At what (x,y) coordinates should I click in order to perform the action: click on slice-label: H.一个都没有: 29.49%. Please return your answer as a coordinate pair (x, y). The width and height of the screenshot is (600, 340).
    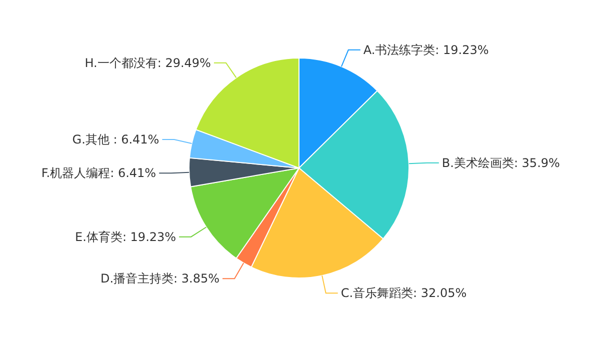
    Looking at the image, I should click on (147, 63).